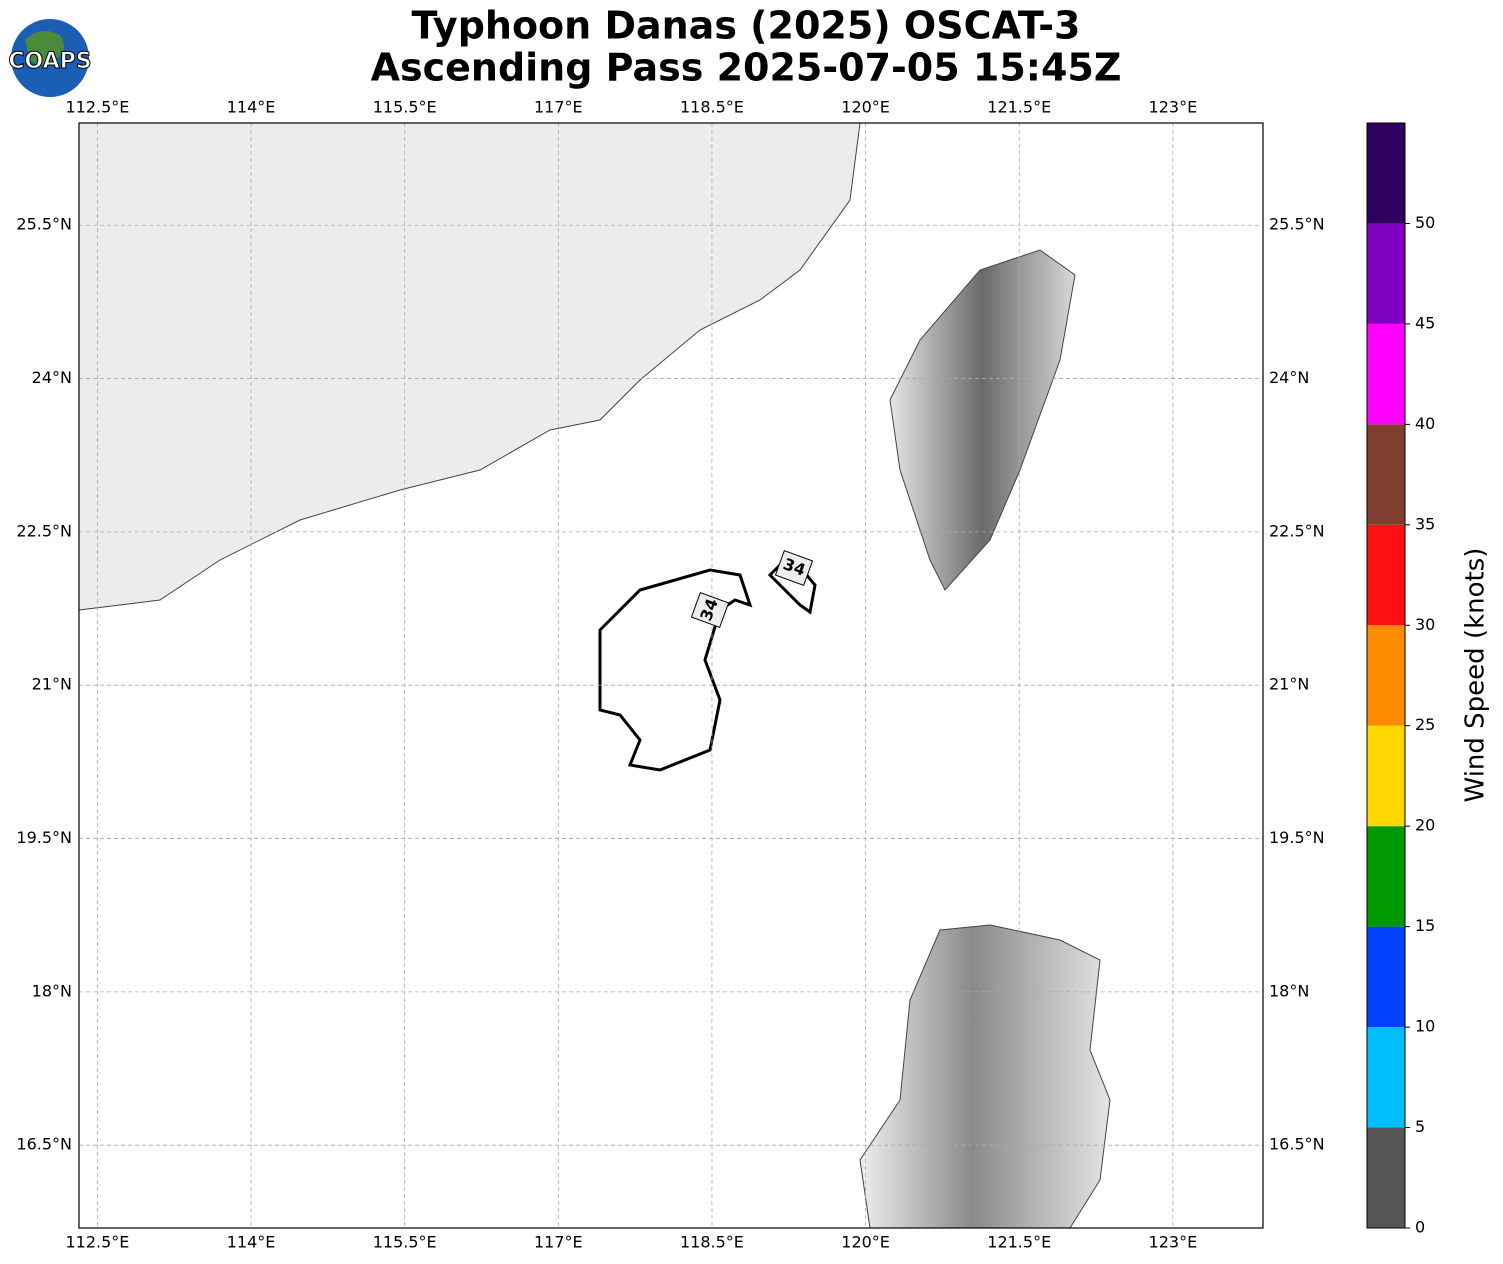  I want to click on luzon, so click(985, 1076).